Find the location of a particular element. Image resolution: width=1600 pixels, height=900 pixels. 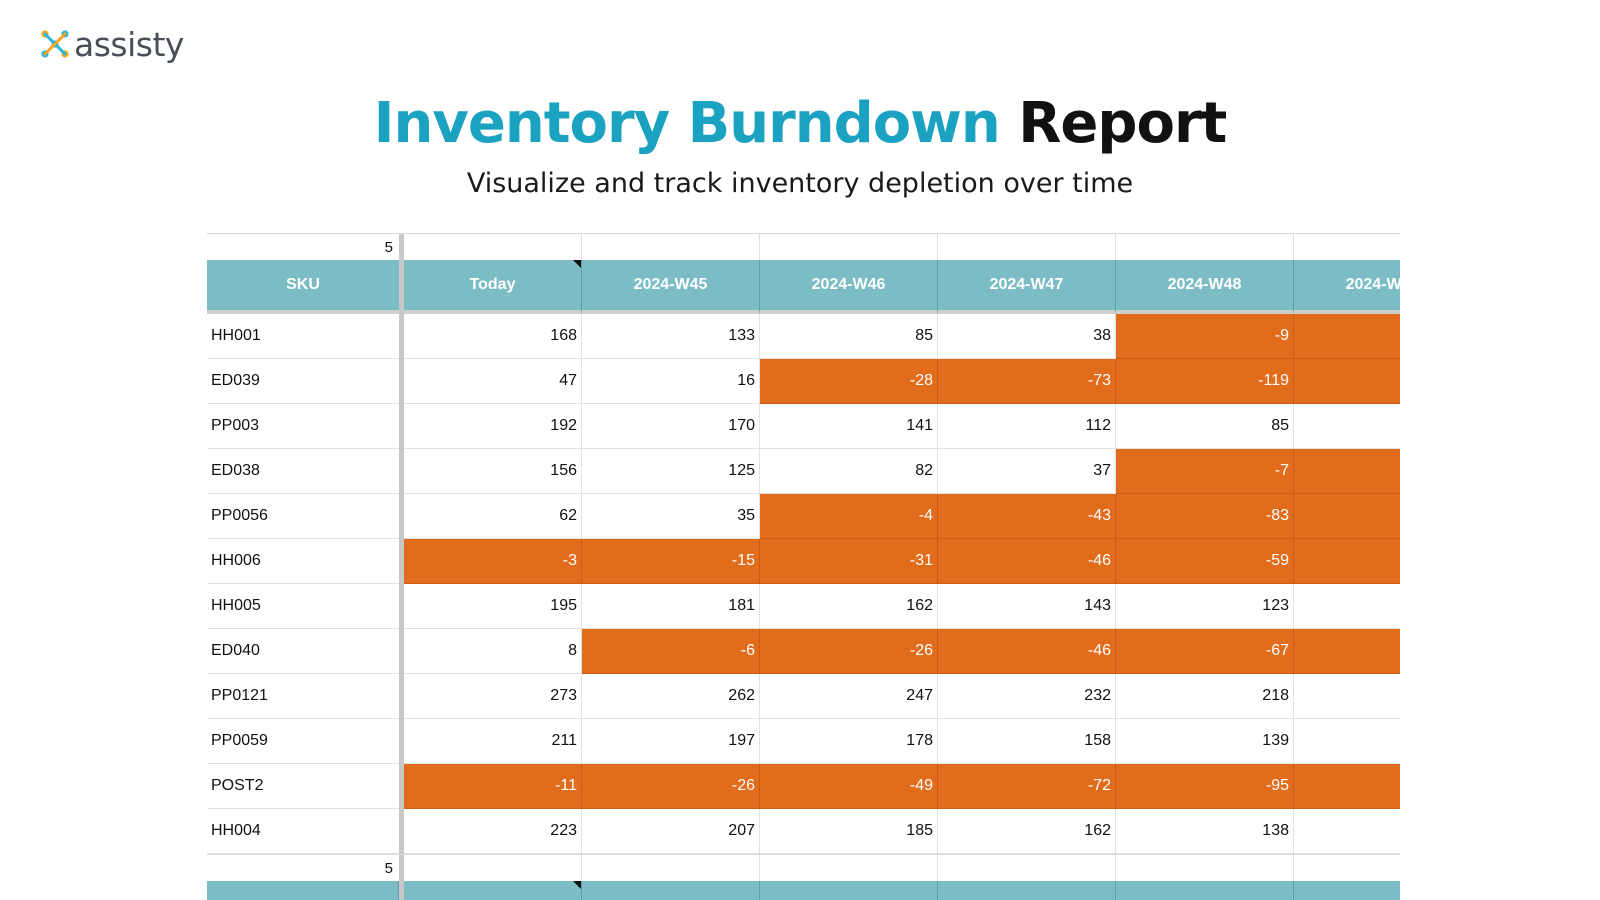

stock-cell: 218 is located at coordinates (1205, 696).